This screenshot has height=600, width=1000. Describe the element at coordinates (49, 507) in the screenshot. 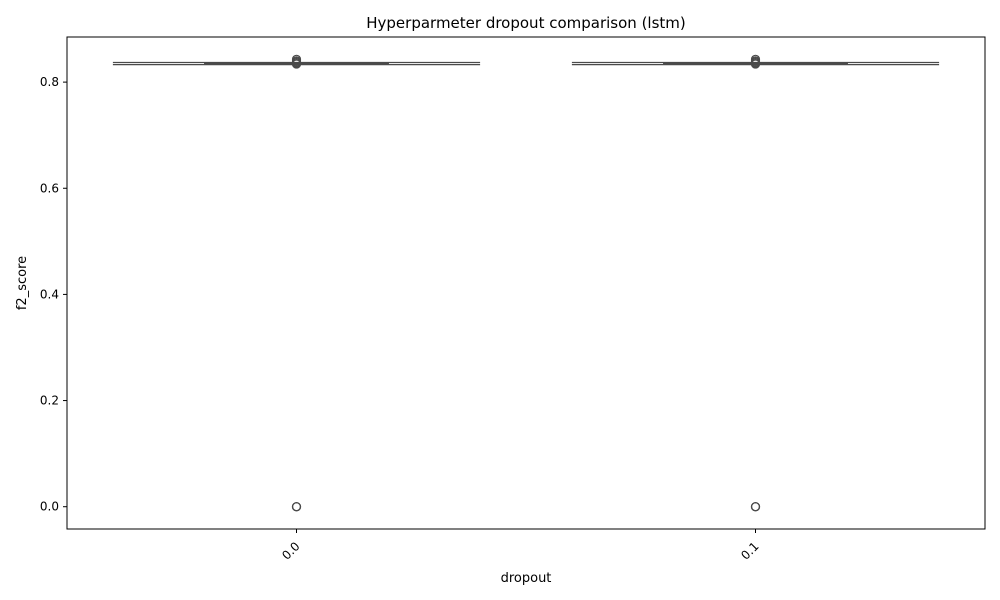

I see `y-tick-label: 0.0` at that location.